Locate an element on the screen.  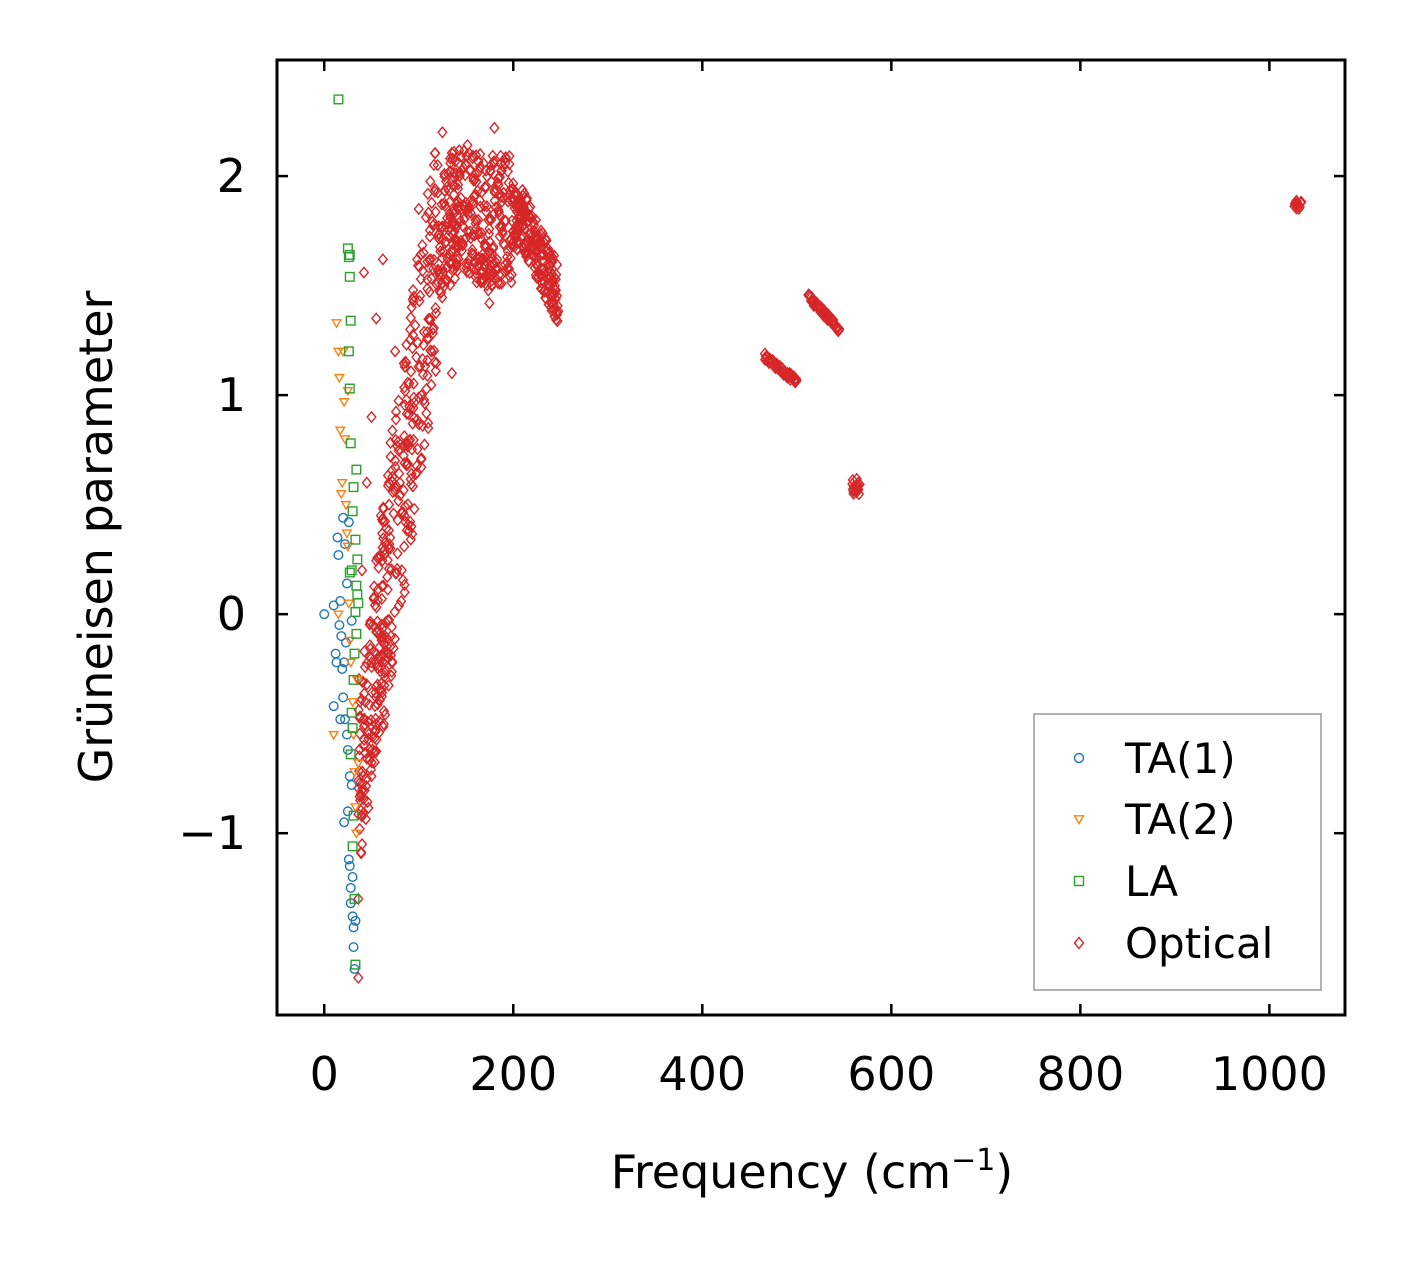
x-tick-label: 0 is located at coordinates (324, 1074).